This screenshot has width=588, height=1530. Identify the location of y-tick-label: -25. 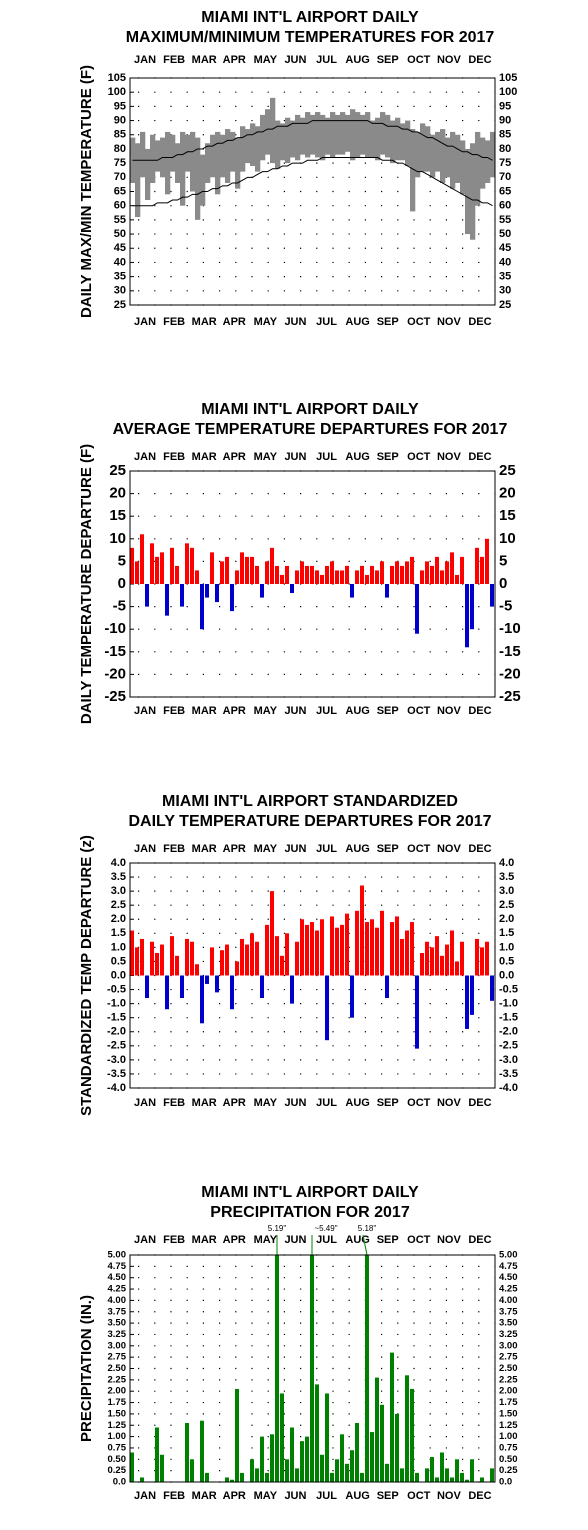
(510, 696).